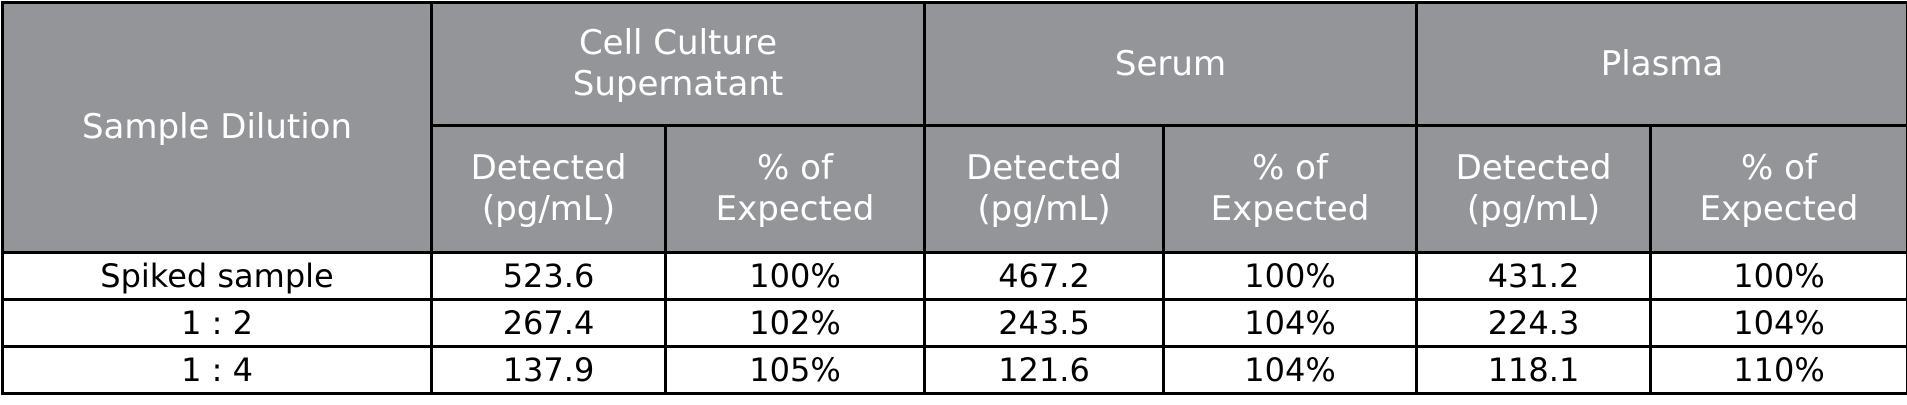 The width and height of the screenshot is (1907, 405). I want to click on cell-text: 467.2, so click(1044, 275).